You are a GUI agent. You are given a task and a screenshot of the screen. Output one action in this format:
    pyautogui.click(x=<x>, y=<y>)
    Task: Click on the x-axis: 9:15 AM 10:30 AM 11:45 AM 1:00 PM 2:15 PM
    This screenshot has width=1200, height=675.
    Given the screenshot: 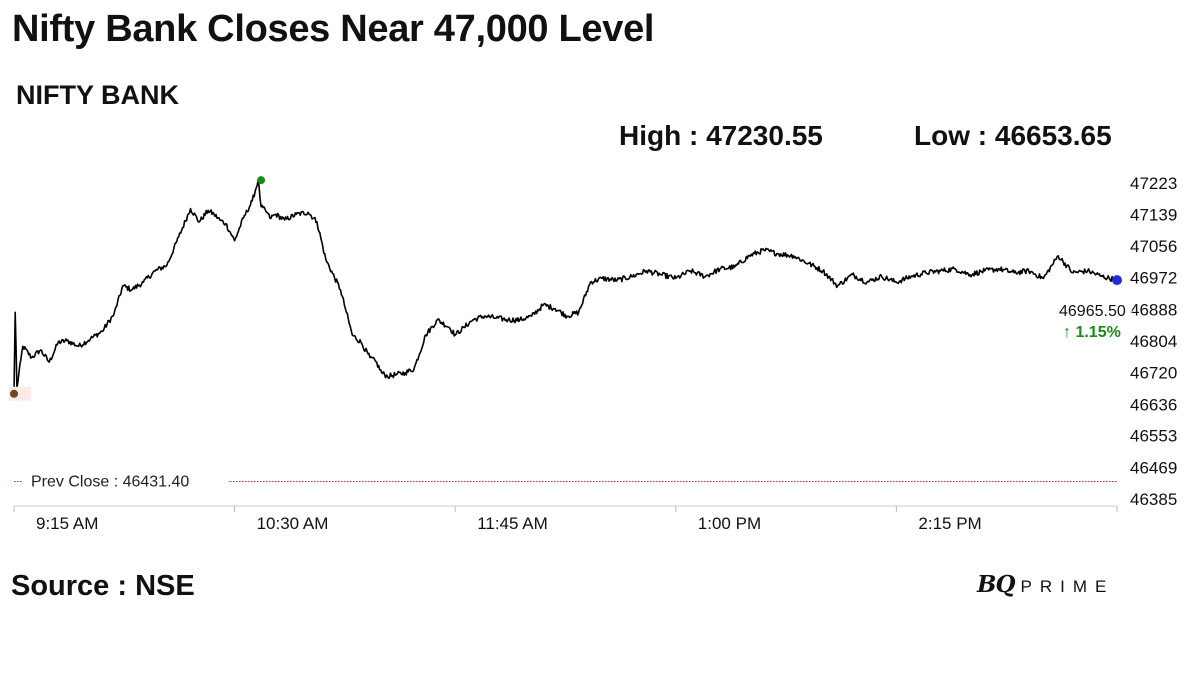 What is the action you would take?
    pyautogui.click(x=565, y=519)
    